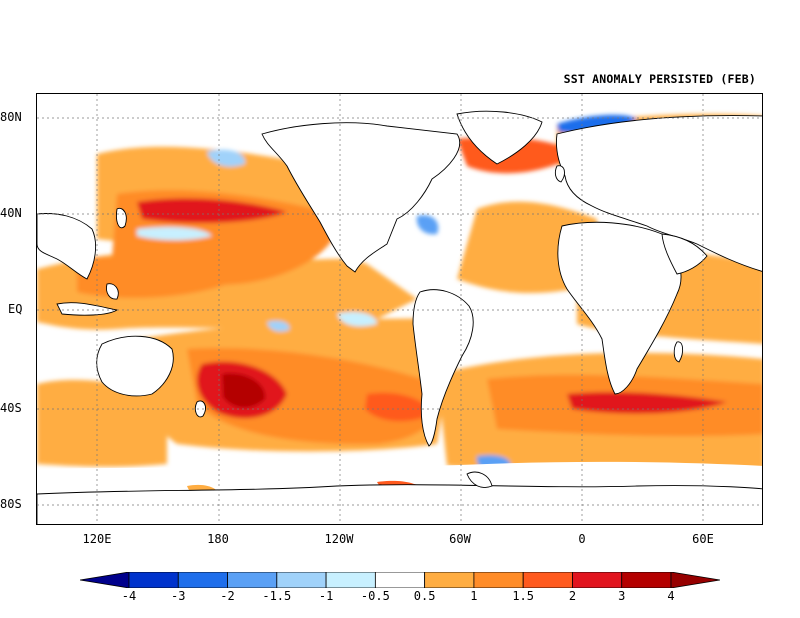  Describe the element at coordinates (582, 539) in the screenshot. I see `lon-label-0: 0` at that location.